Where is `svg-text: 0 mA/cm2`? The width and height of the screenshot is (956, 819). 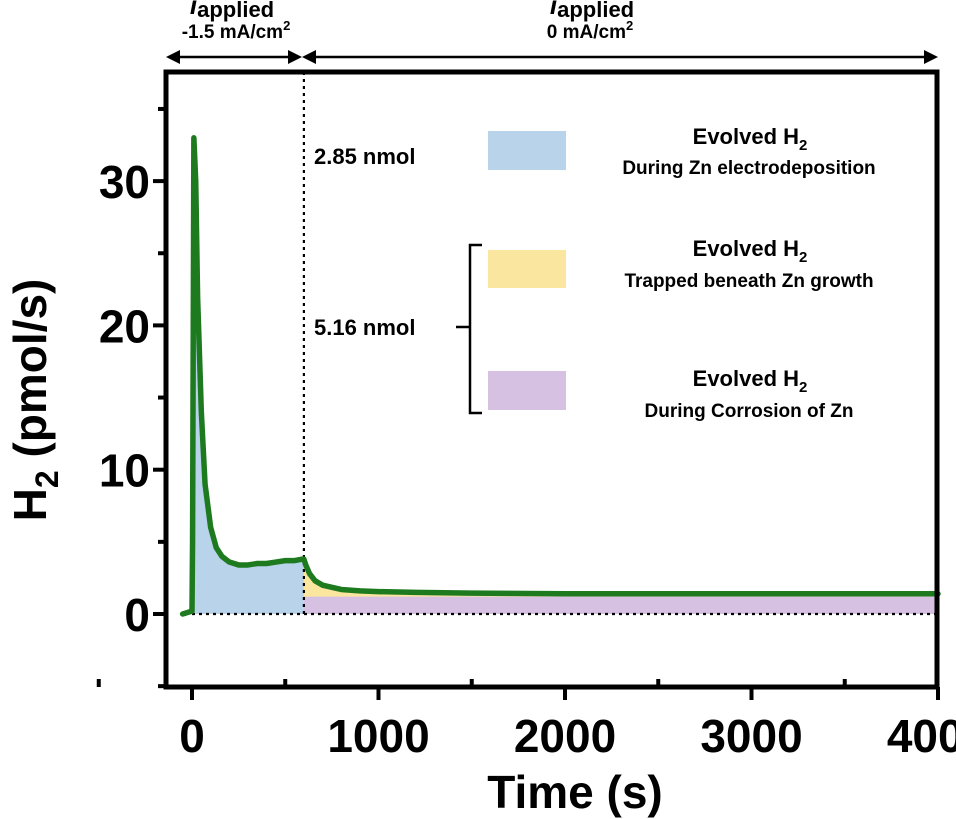
svg-text: 0 mA/cm2 is located at coordinates (590, 30).